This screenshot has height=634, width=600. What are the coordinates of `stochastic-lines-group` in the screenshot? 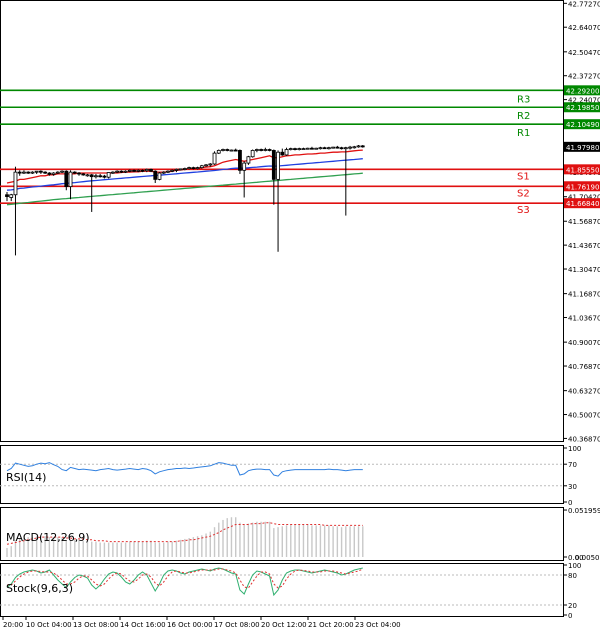 It's located at (281, 586).